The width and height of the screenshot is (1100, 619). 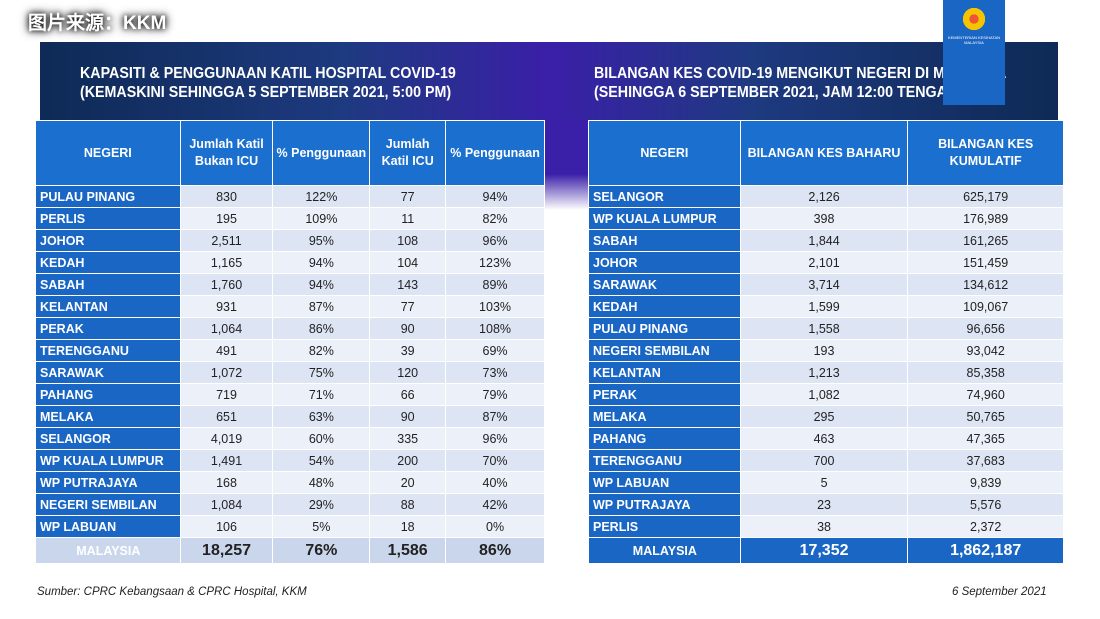 I want to click on table-row: WP KUALA LUMPUR 398 176,989, so click(x=826, y=218).